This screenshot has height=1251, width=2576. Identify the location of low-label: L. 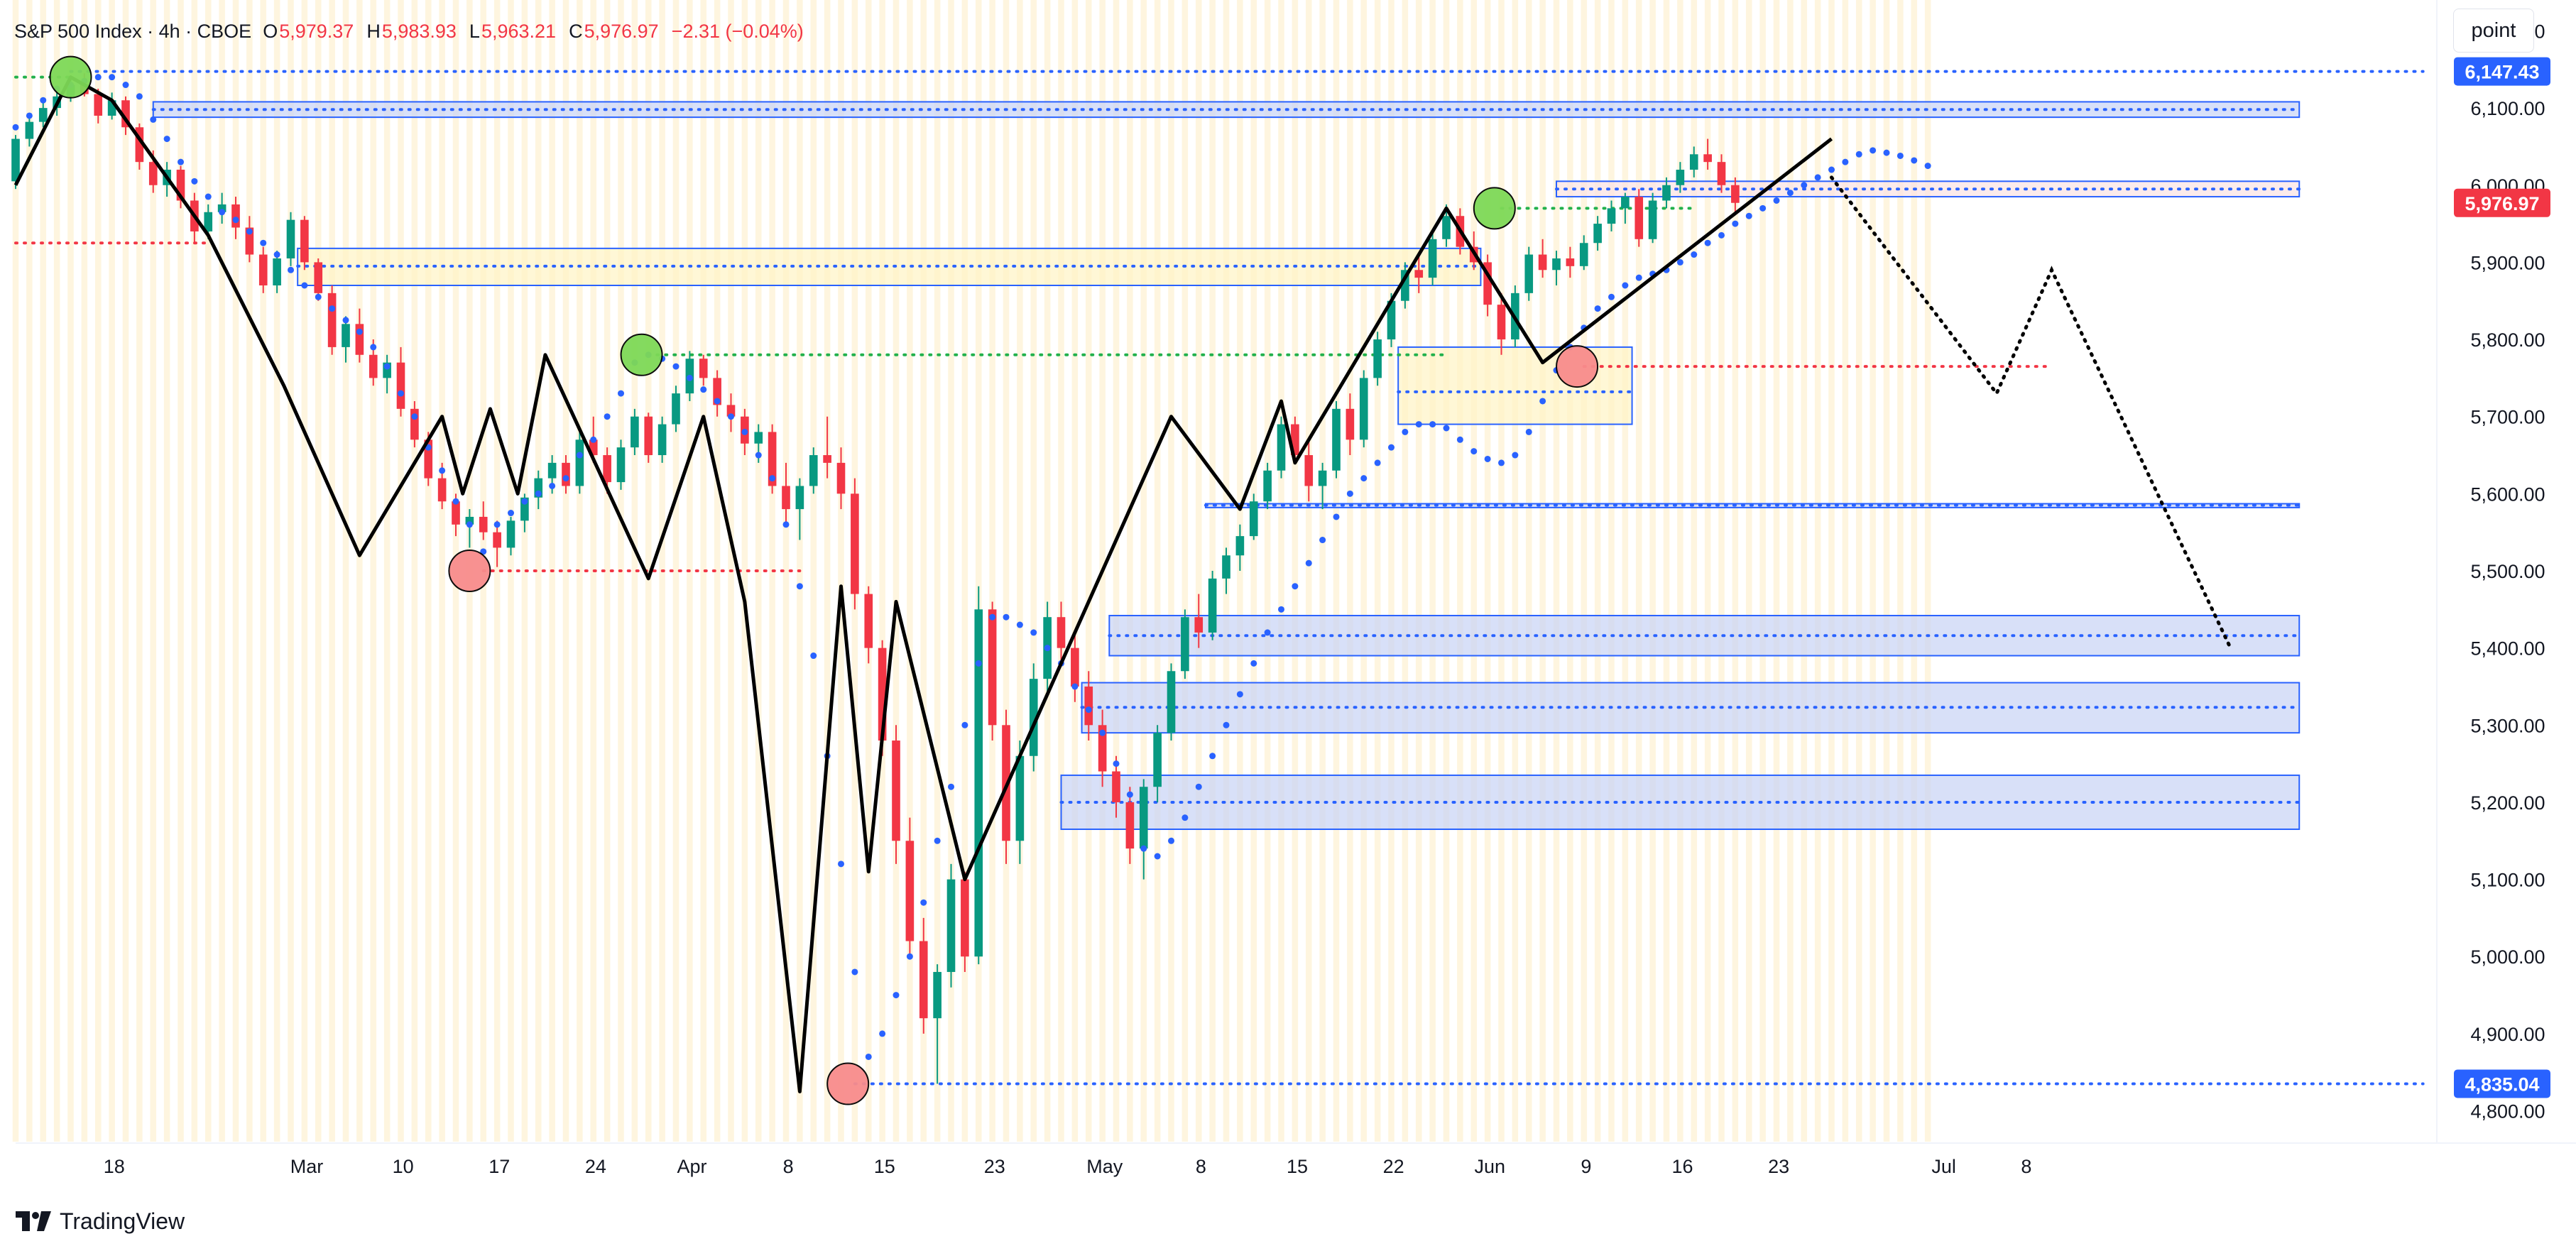
(474, 31).